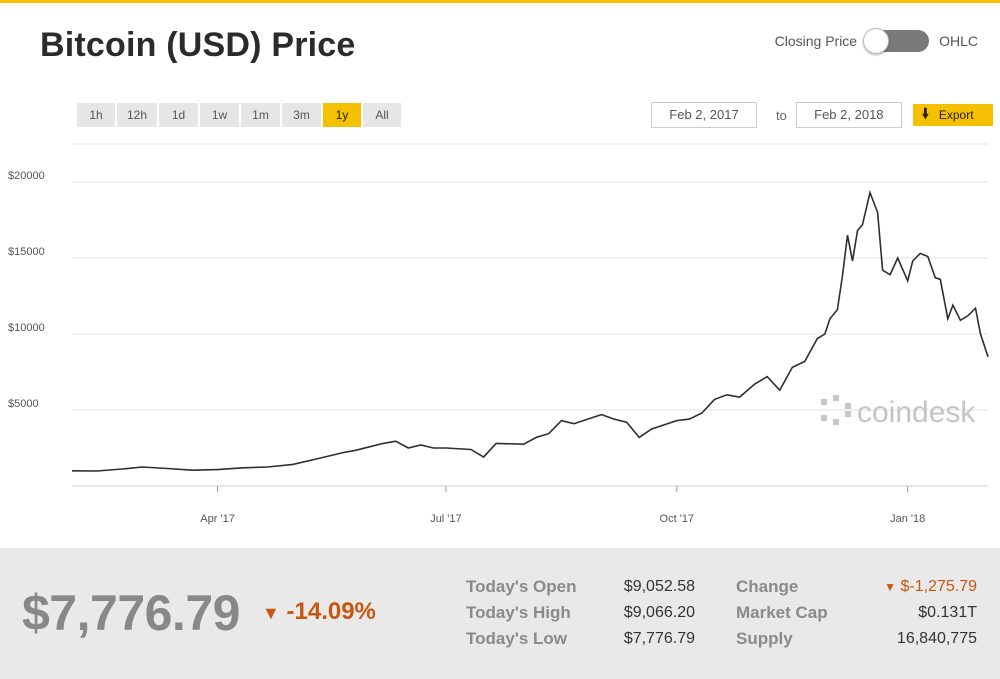 The width and height of the screenshot is (1000, 679). I want to click on price-mode-toggle-group: Closing Price OHLC, so click(876, 41).